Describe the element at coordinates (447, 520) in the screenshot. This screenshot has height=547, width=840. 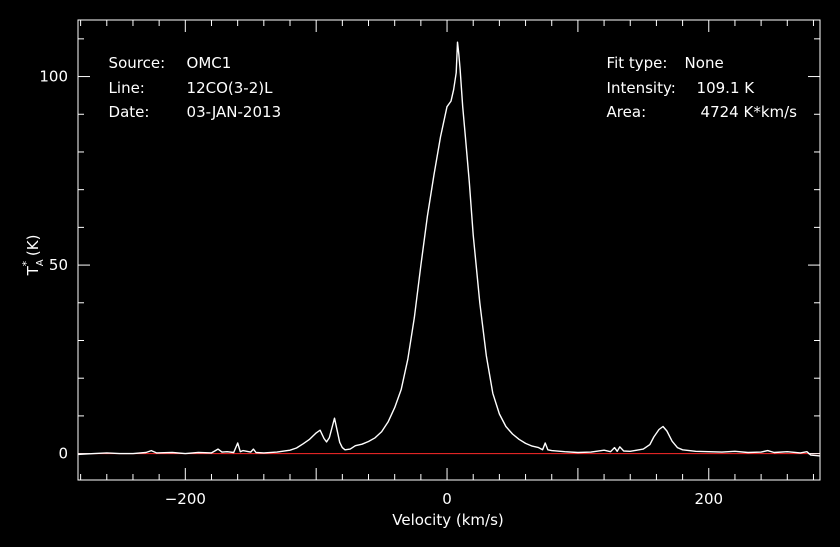
I see `x-axis-label: Velocity (km/s)` at that location.